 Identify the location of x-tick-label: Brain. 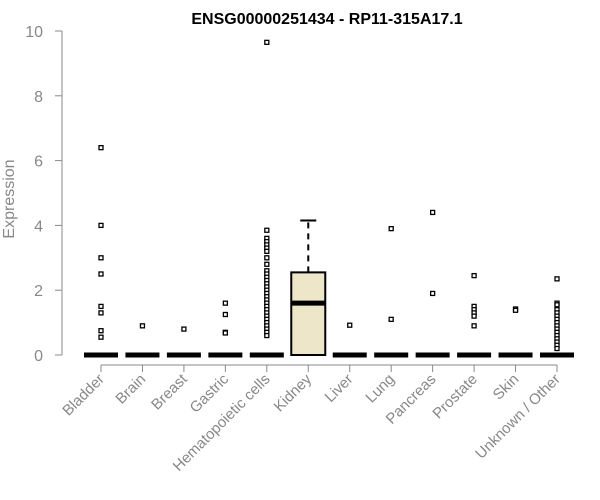
(130, 389).